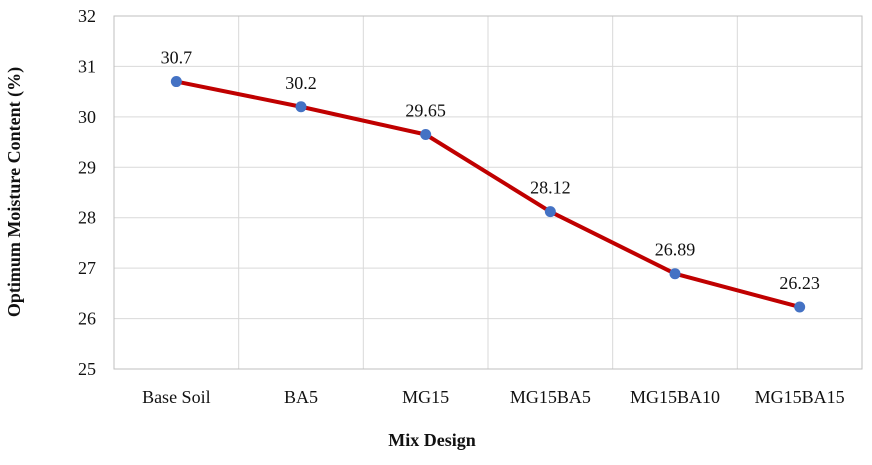 The height and width of the screenshot is (465, 872). What do you see at coordinates (301, 397) in the screenshot?
I see `x-tick-label: BA5` at bounding box center [301, 397].